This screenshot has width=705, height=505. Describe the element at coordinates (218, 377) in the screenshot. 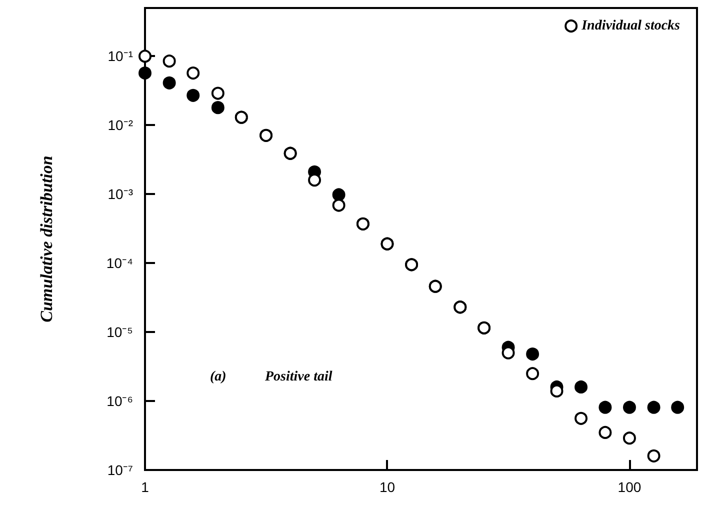

I see `annotation: (a)` at that location.